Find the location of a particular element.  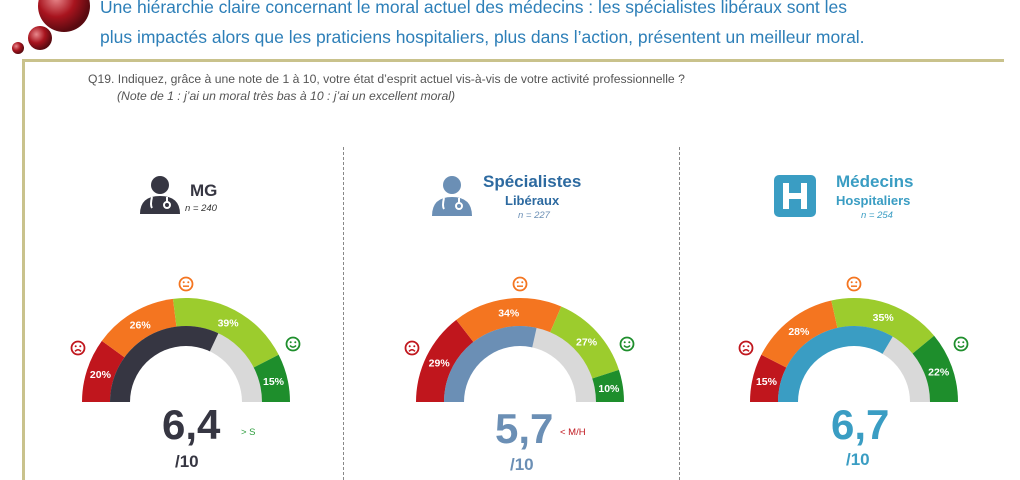

panel-subtitle: Libéraux is located at coordinates (532, 200).